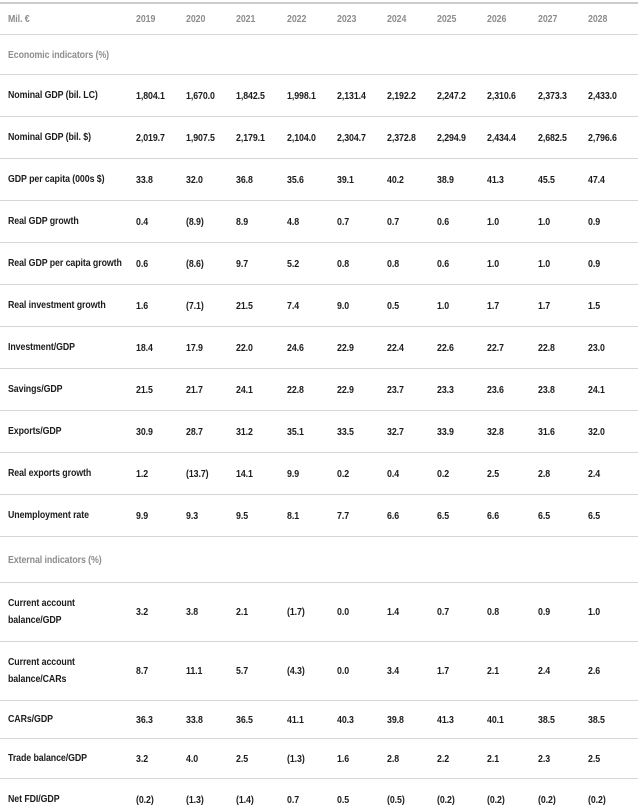 The width and height of the screenshot is (638, 812). What do you see at coordinates (161, 720) in the screenshot?
I see `value-cell: 36.3` at bounding box center [161, 720].